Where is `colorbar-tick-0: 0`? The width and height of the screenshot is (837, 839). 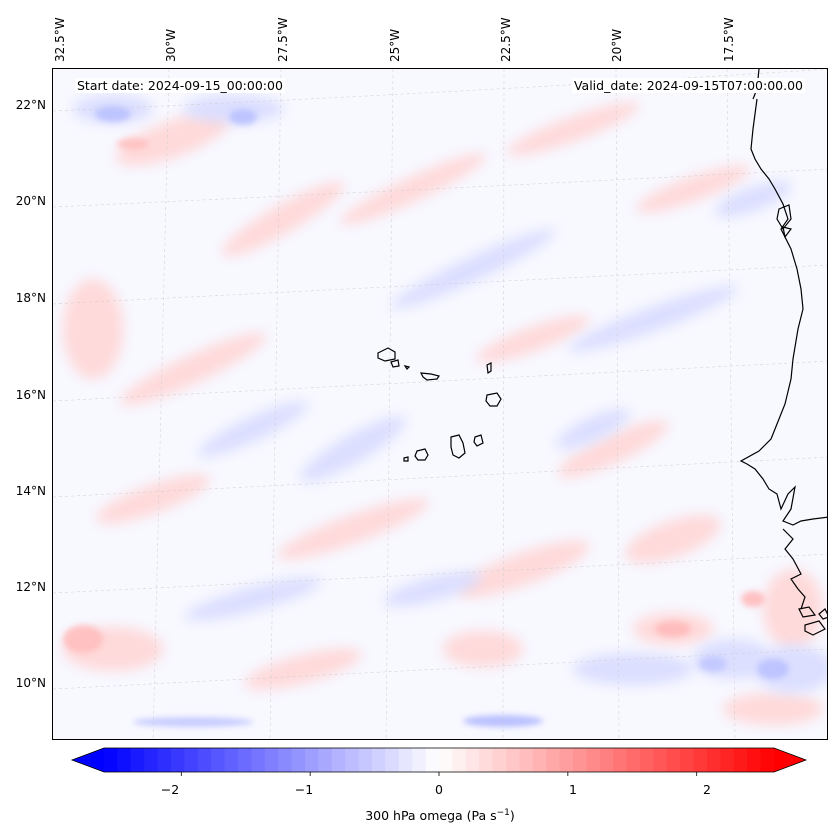
colorbar-tick-0: 0 is located at coordinates (439, 789).